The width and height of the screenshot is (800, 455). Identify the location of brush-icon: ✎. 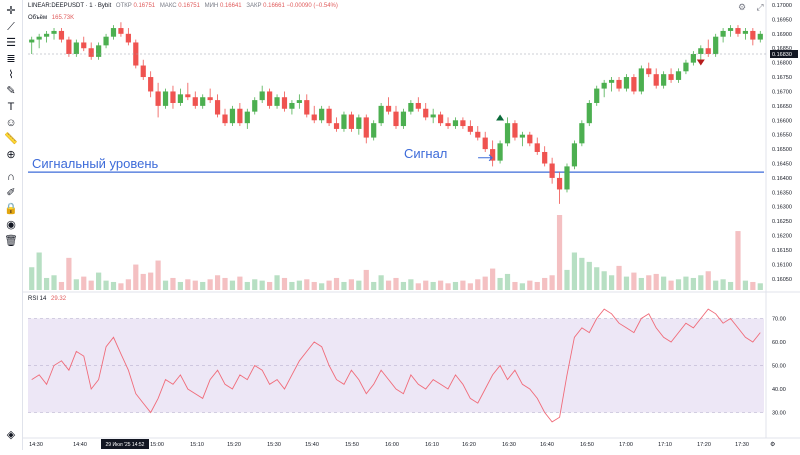
(11, 91).